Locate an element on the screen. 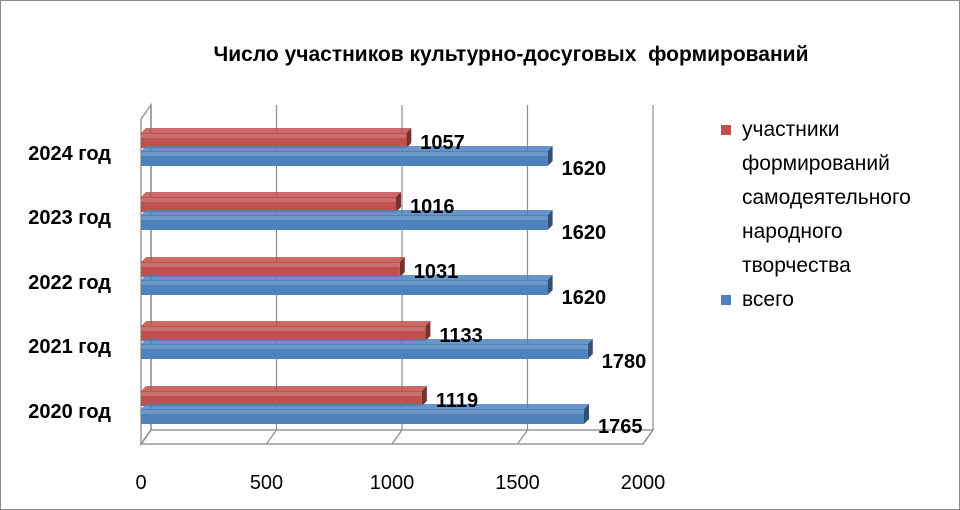 Image resolution: width=960 pixels, height=510 pixels. x-tick-label: 500 is located at coordinates (266, 483).